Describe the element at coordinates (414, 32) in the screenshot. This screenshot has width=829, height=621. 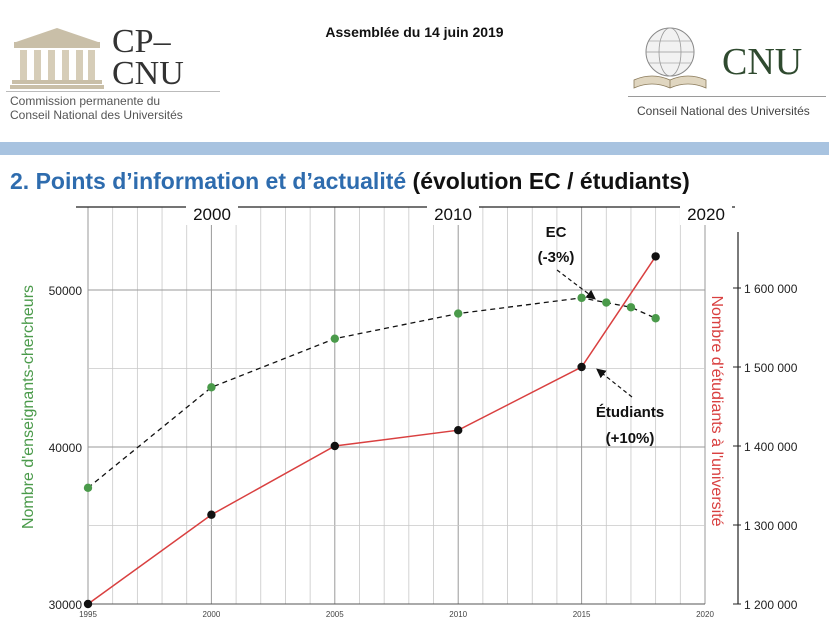
I see `assembly-date: Assemblée du 14 juin 2019` at that location.